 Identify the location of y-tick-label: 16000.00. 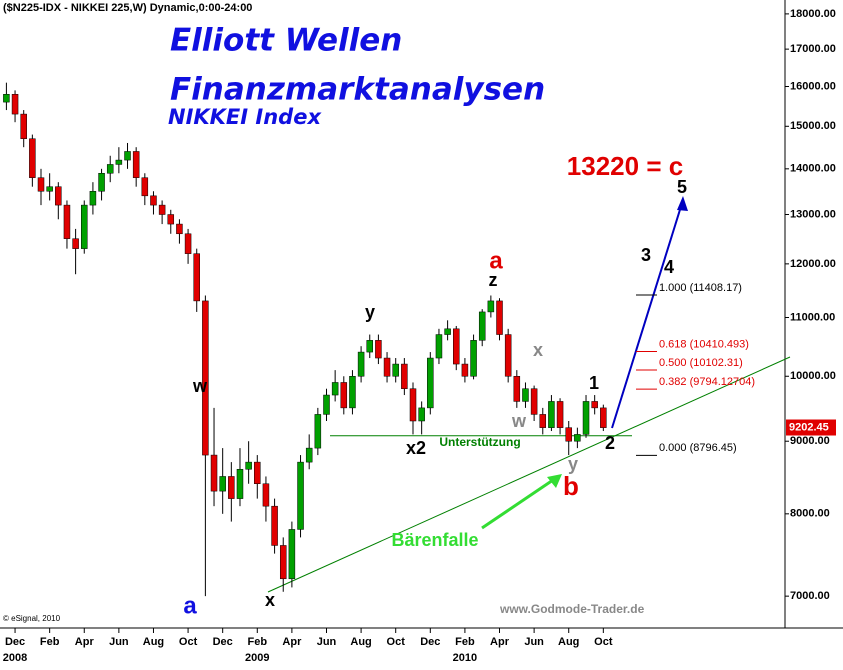
(813, 86).